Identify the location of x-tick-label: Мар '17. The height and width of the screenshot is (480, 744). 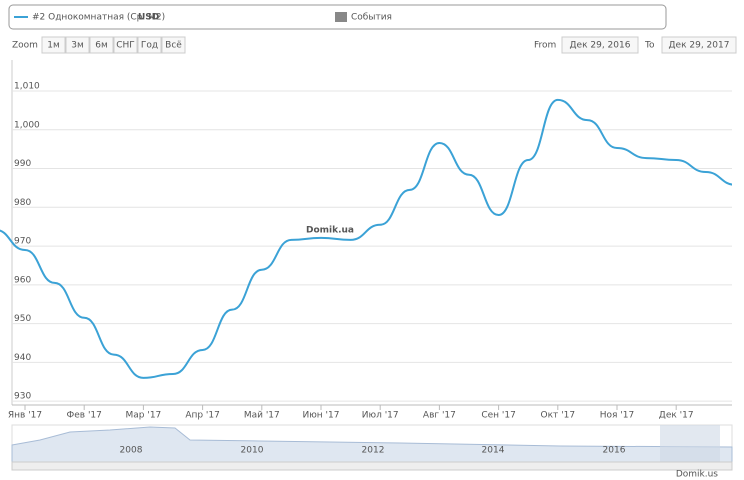
(144, 416).